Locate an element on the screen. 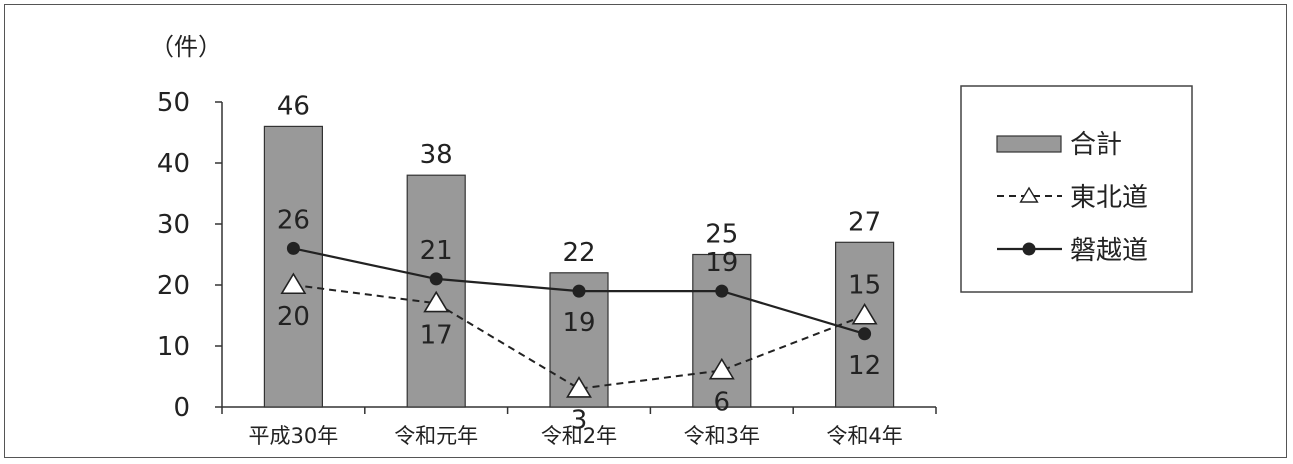 Image resolution: width=1293 pixels, height=464 pixels. y-tick-label: 0 is located at coordinates (181, 408).